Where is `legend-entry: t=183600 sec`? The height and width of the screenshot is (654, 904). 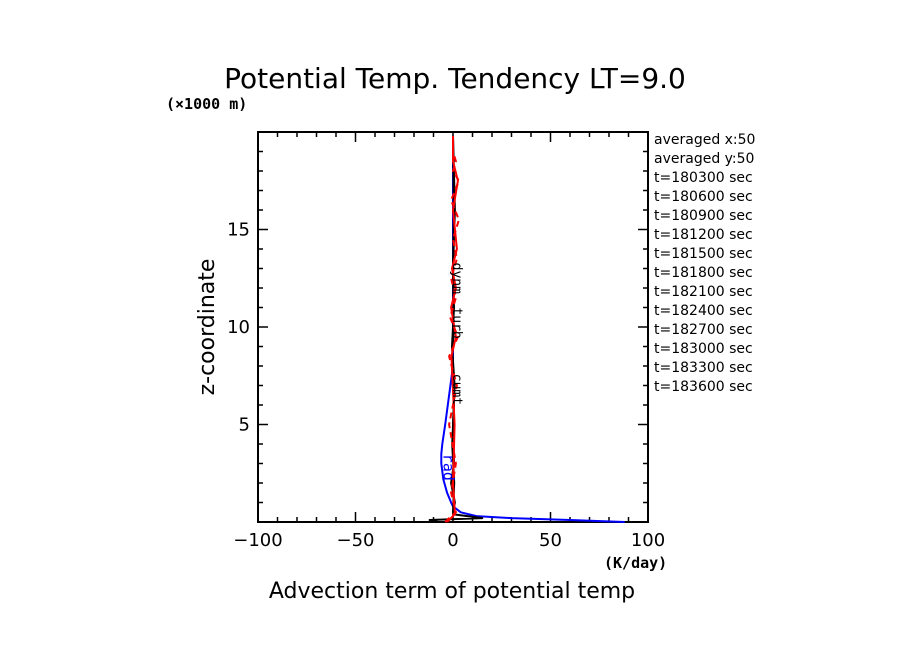 legend-entry: t=183600 sec is located at coordinates (703, 387).